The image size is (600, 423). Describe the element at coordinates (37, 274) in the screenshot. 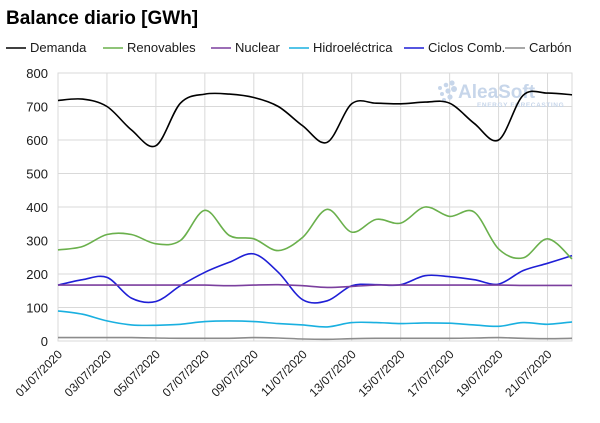

I see `y-tick-label: 200` at that location.